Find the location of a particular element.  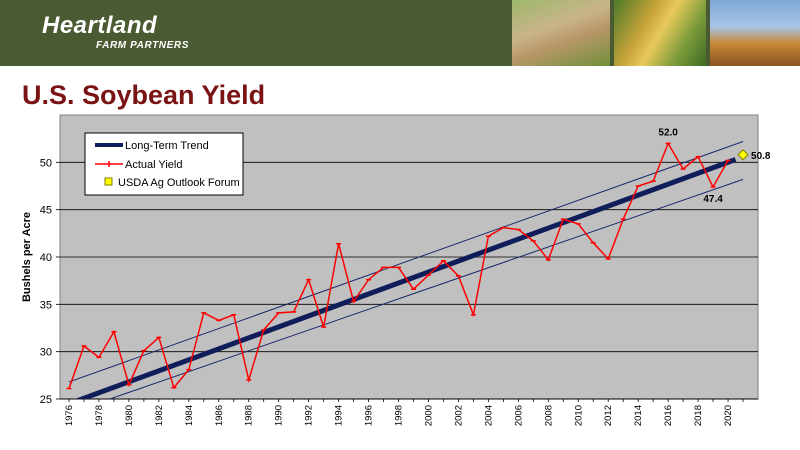

y-tick-label: 35 is located at coordinates (46, 305).